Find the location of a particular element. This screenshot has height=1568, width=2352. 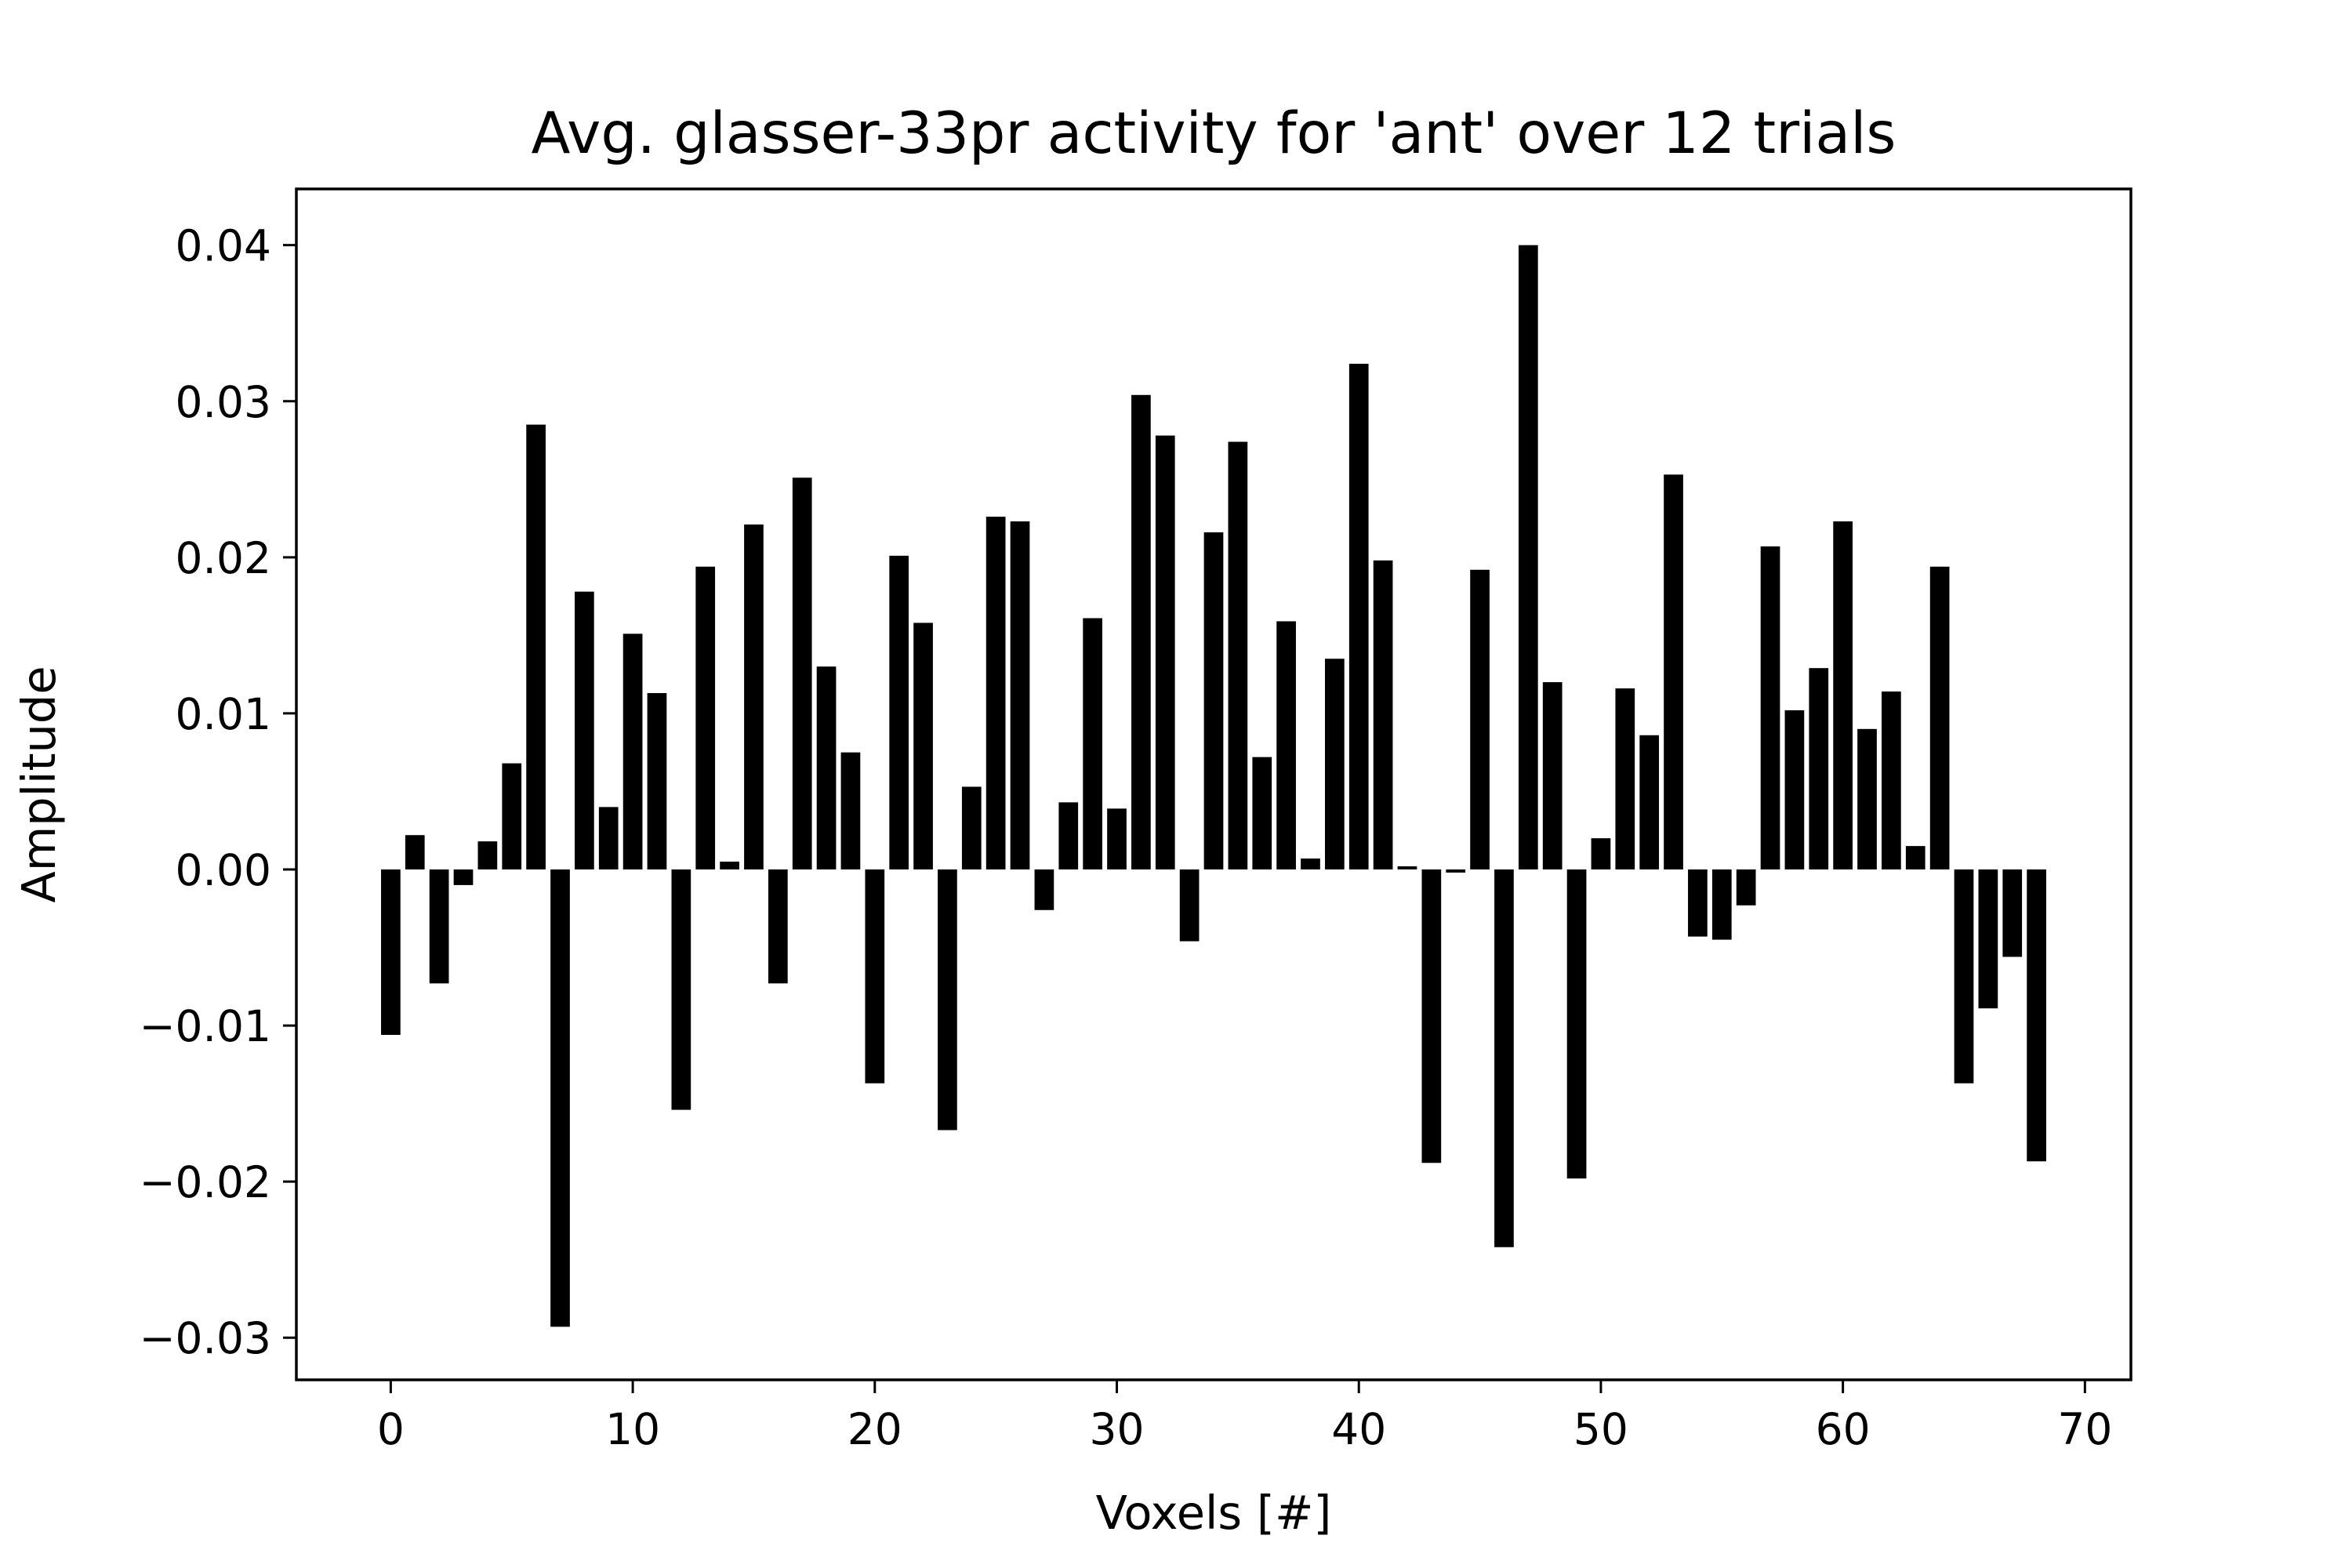

y-tick-label: 0.00 is located at coordinates (223, 870).